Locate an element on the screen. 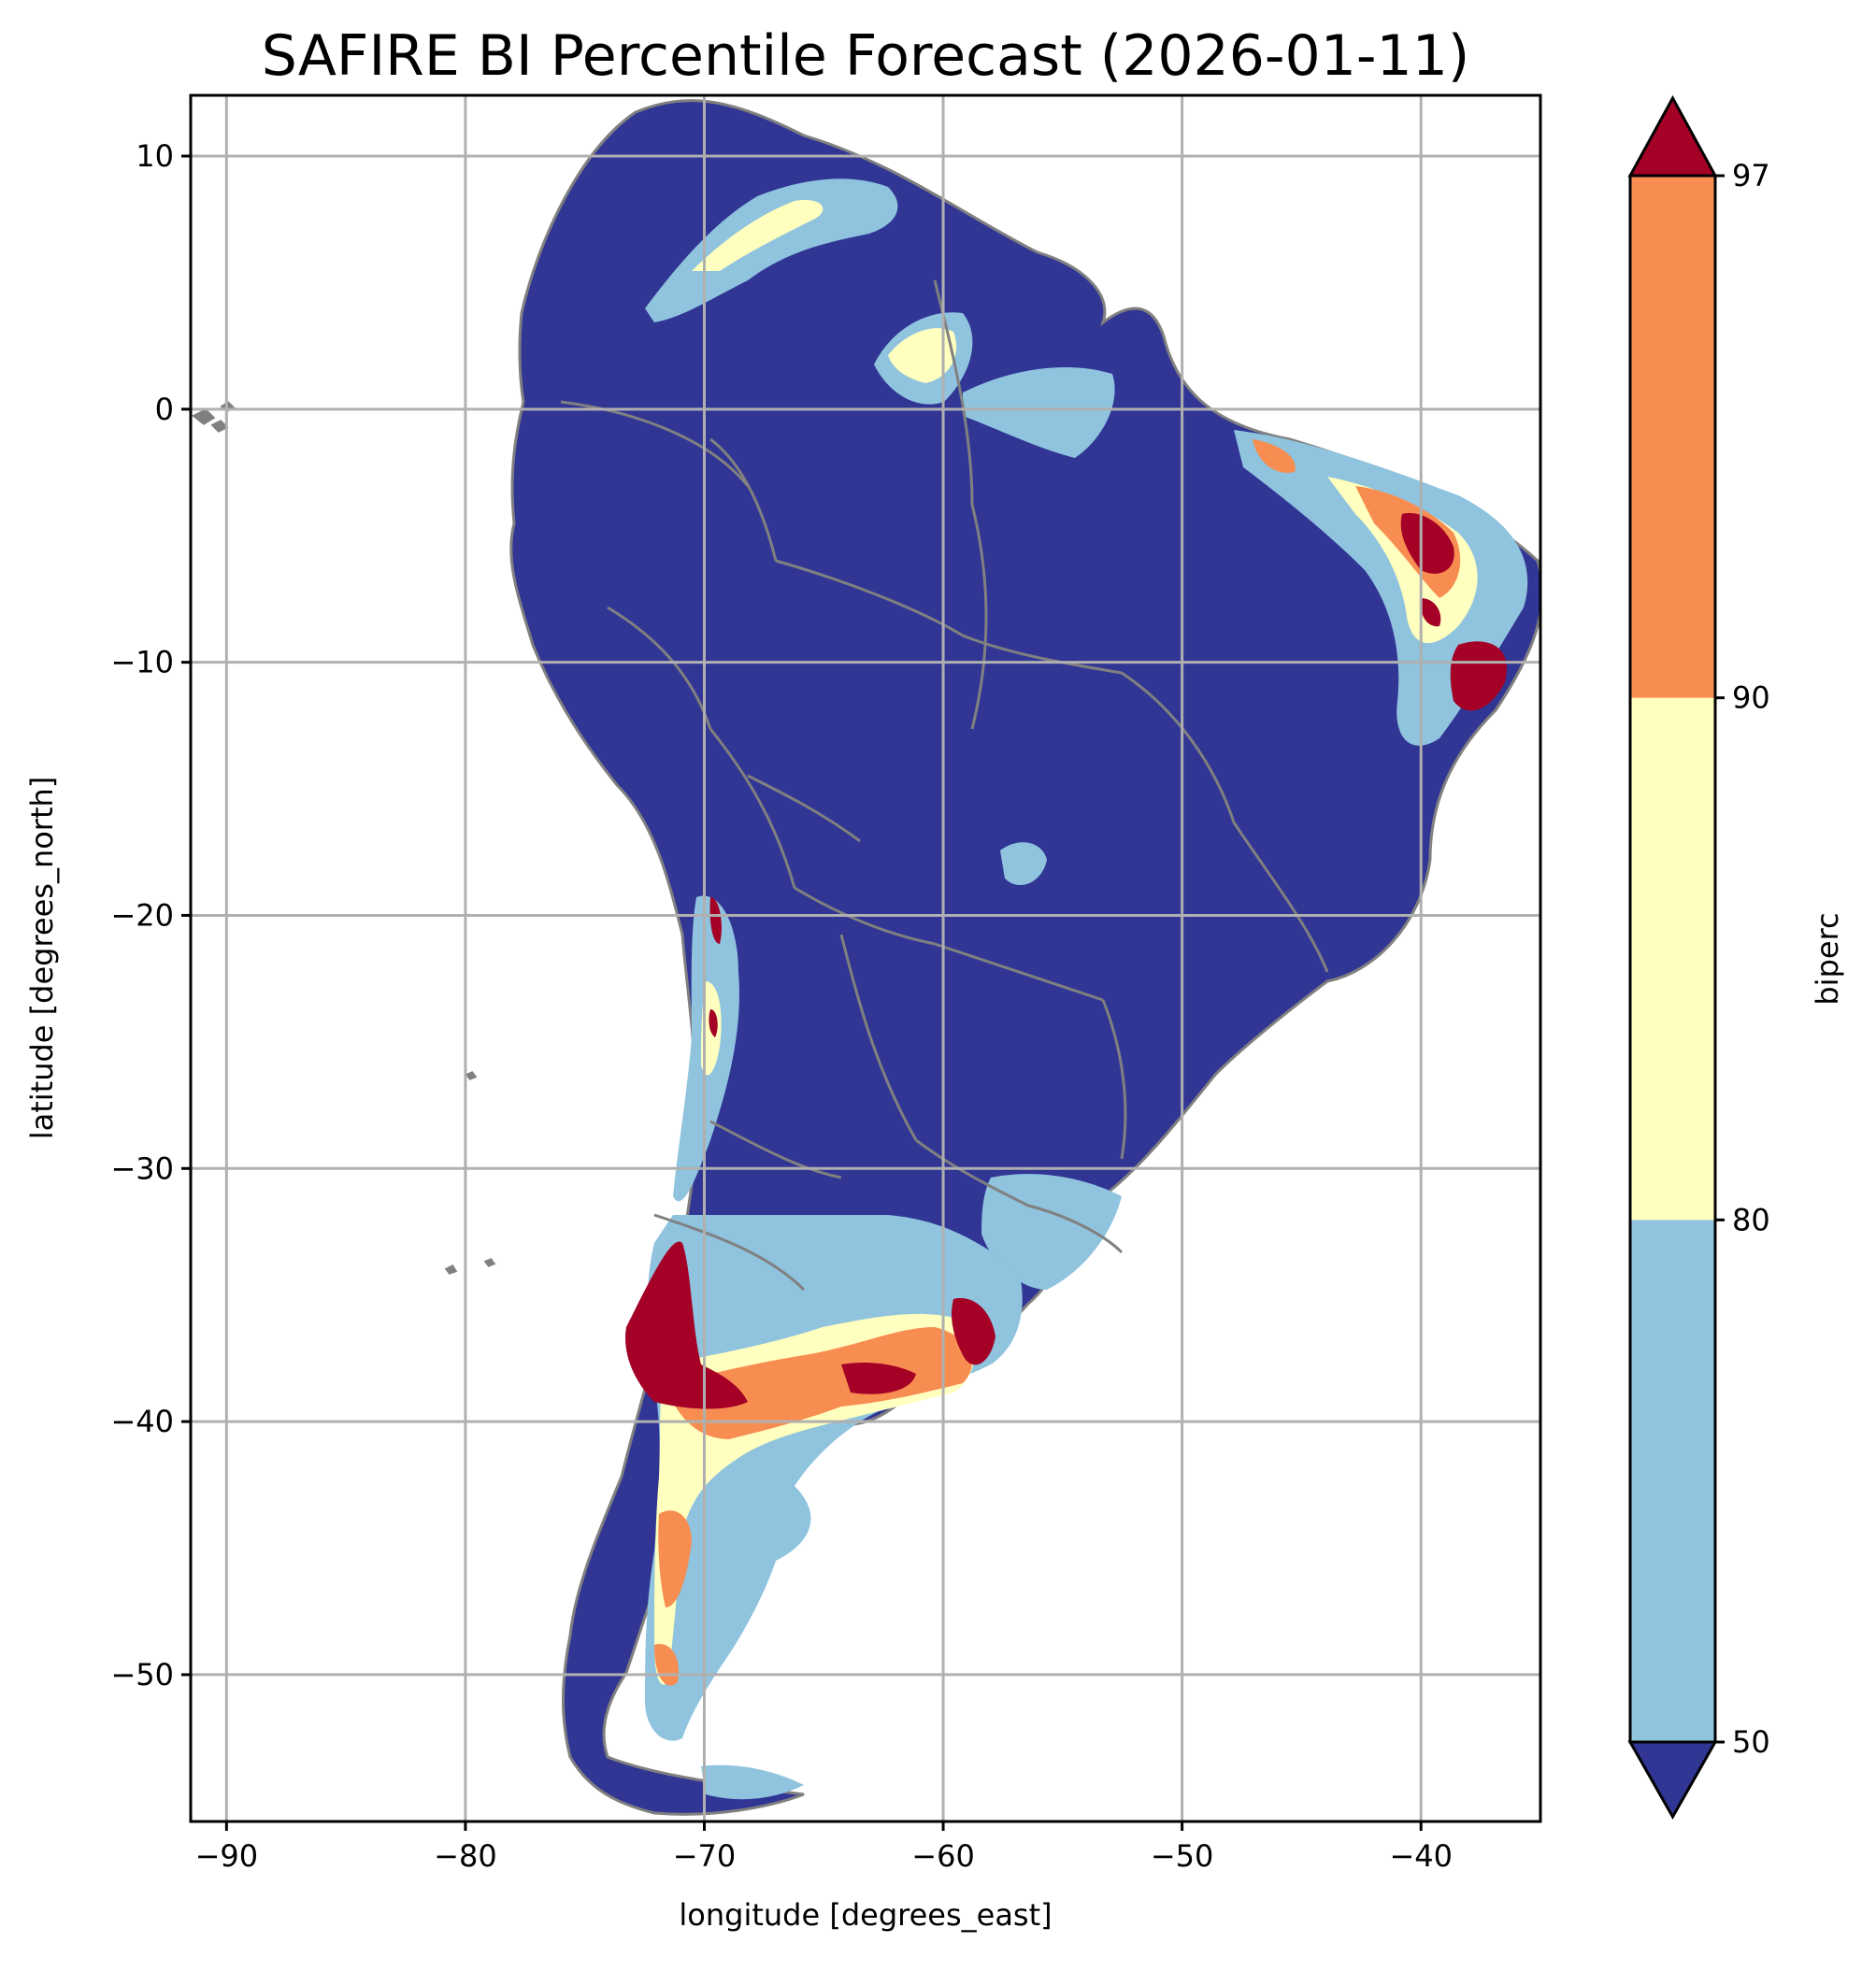  x-tick-label: −40 is located at coordinates (1421, 1856).